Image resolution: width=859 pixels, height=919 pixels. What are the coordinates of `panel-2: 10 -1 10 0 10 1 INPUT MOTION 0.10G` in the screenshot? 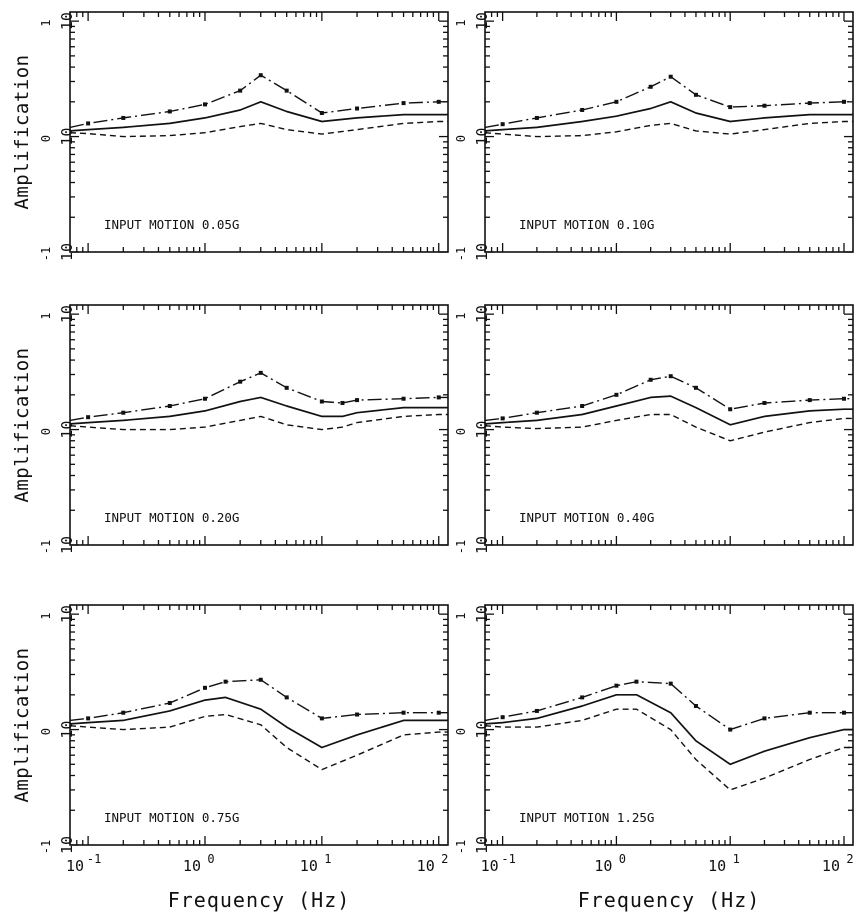 It's located at (654, 136).